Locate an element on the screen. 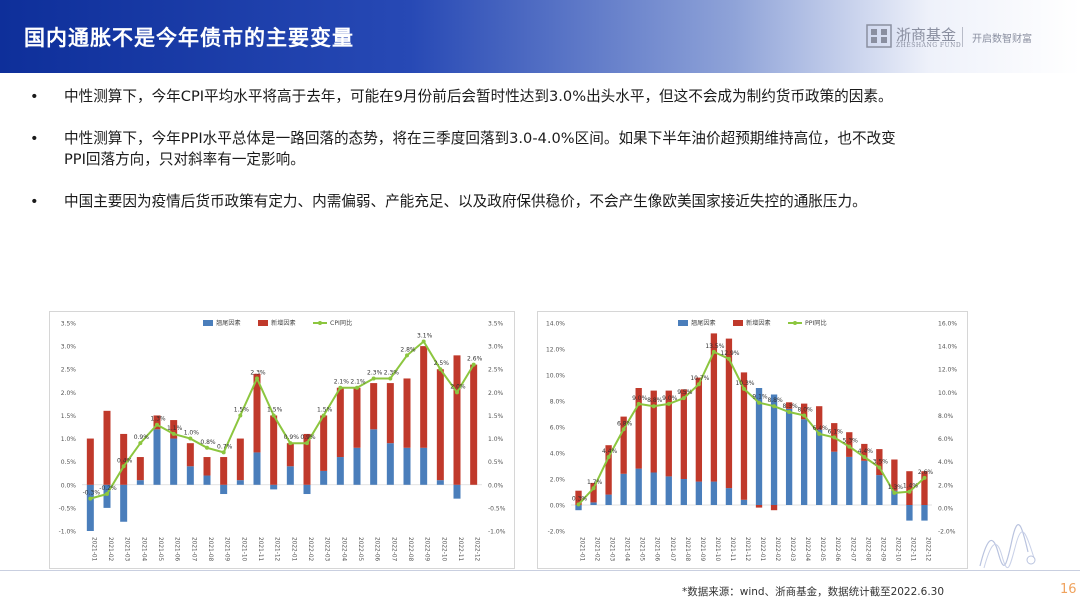 The image size is (1080, 608). data-label: 1.4% is located at coordinates (911, 486).